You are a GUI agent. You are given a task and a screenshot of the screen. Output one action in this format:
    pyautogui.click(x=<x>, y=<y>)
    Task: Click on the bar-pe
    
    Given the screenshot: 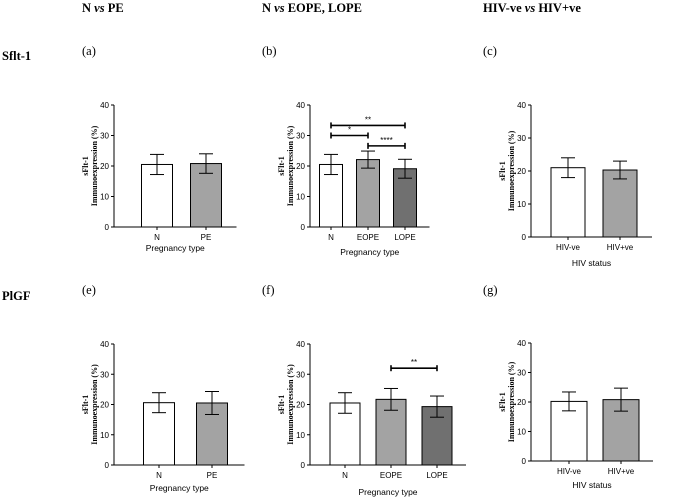 What is the action you would take?
    pyautogui.click(x=206, y=195)
    